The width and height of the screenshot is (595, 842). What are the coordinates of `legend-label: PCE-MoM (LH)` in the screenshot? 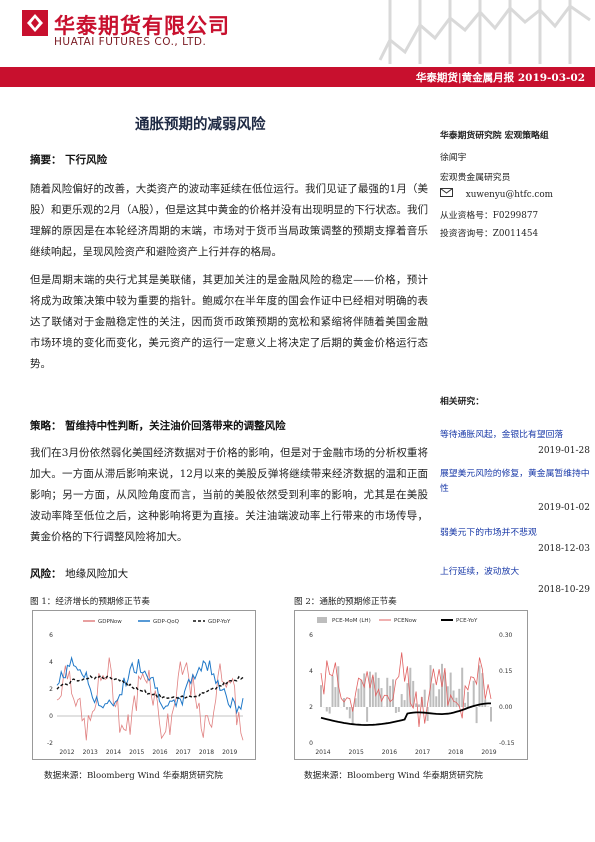 It's located at (351, 621).